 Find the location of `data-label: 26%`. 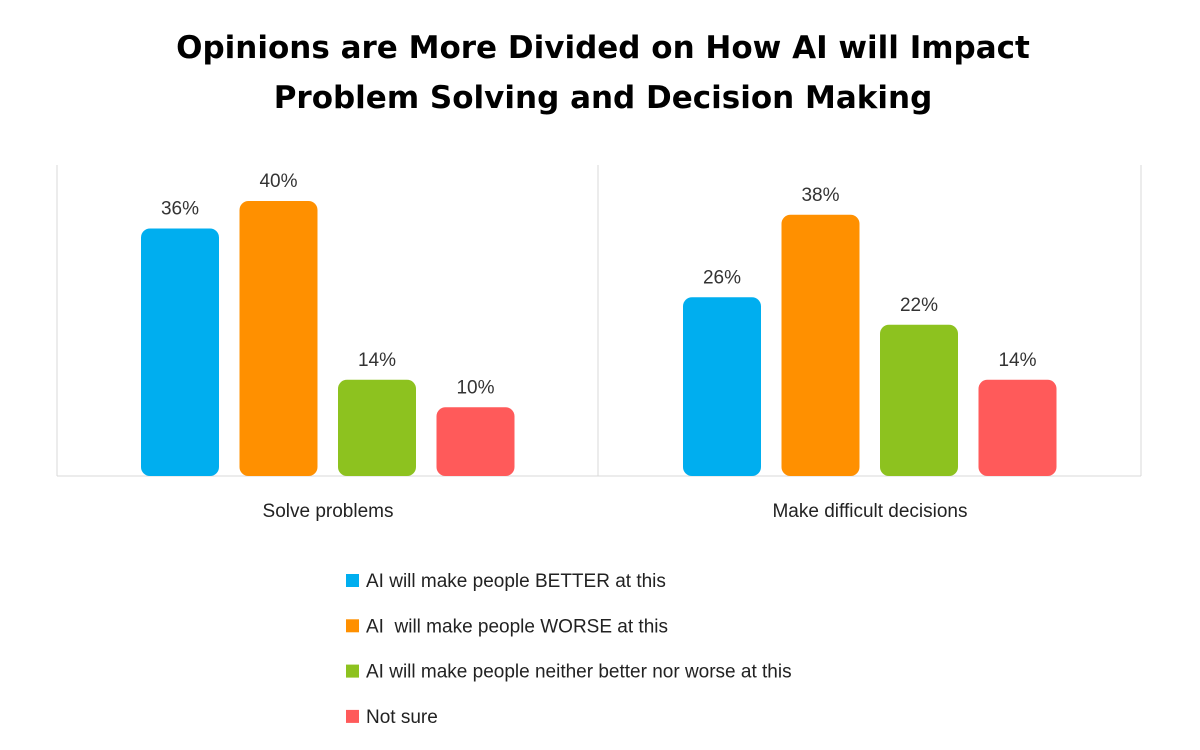

data-label: 26% is located at coordinates (722, 277).